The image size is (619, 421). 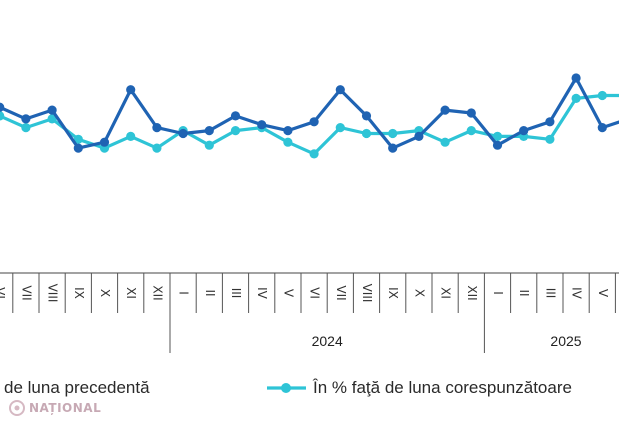 What do you see at coordinates (327, 341) in the screenshot?
I see `year-label-1: 2024` at bounding box center [327, 341].